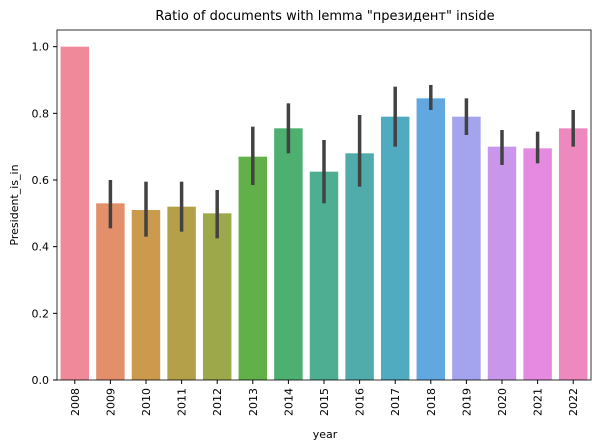 Image resolution: width=592 pixels, height=443 pixels. I want to click on x-axis-label: year, so click(325, 434).